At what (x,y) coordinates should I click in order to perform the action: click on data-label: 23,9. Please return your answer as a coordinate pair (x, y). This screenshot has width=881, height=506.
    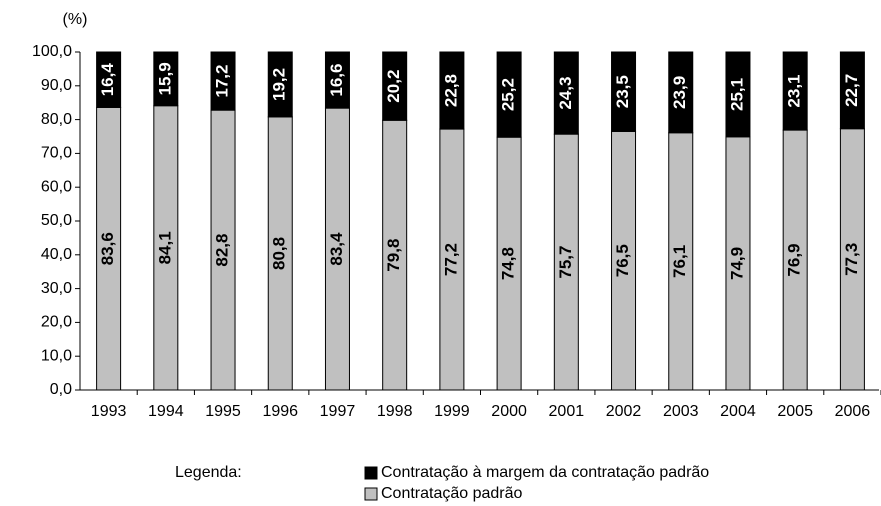
    Looking at the image, I should click on (679, 92).